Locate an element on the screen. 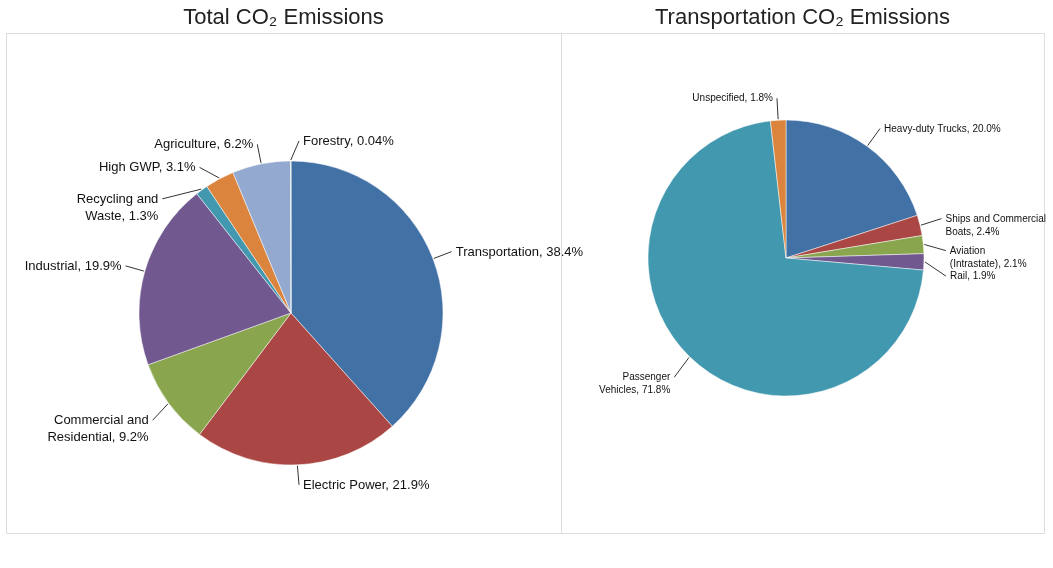 This screenshot has height=568, width=1053. chart-title: Transportation CO₂ Emissions is located at coordinates (802, 16).